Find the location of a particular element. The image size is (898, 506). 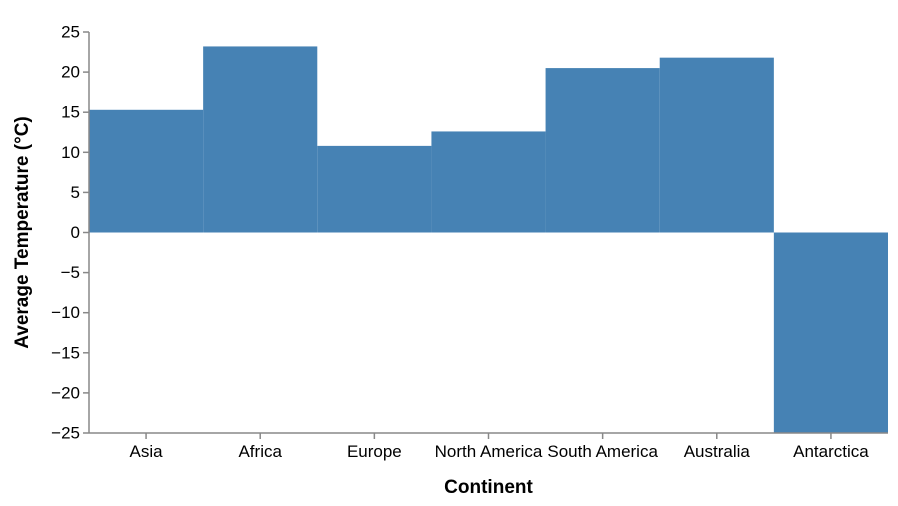

bar-antarctica is located at coordinates (830, 332).